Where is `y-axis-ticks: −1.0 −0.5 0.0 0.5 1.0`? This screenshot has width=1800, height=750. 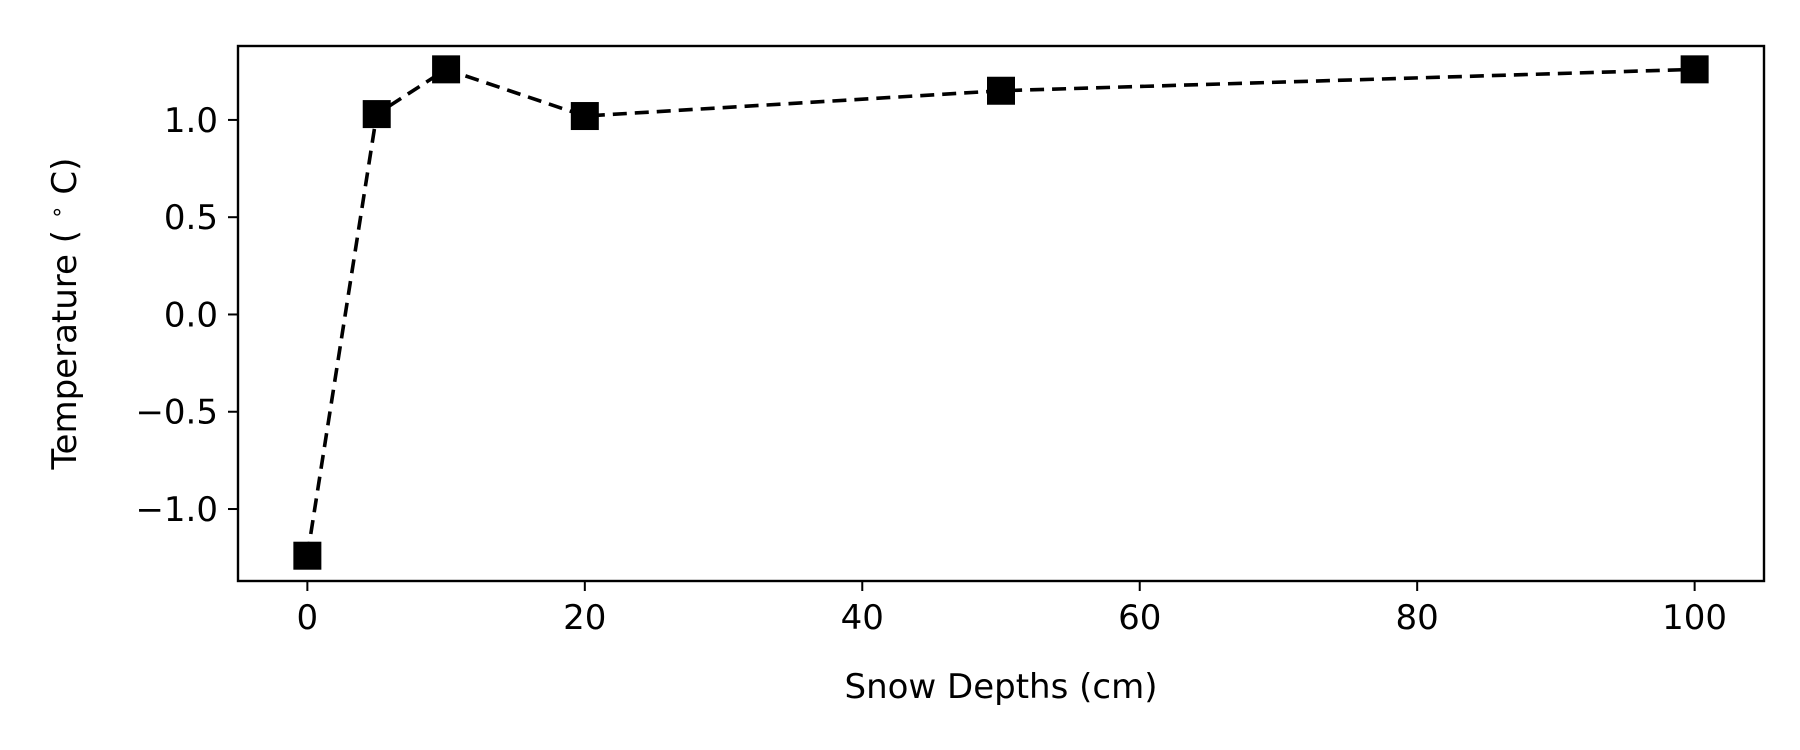
y-axis-ticks: −1.0 −0.5 0.0 0.5 1.0 is located at coordinates (186, 315).